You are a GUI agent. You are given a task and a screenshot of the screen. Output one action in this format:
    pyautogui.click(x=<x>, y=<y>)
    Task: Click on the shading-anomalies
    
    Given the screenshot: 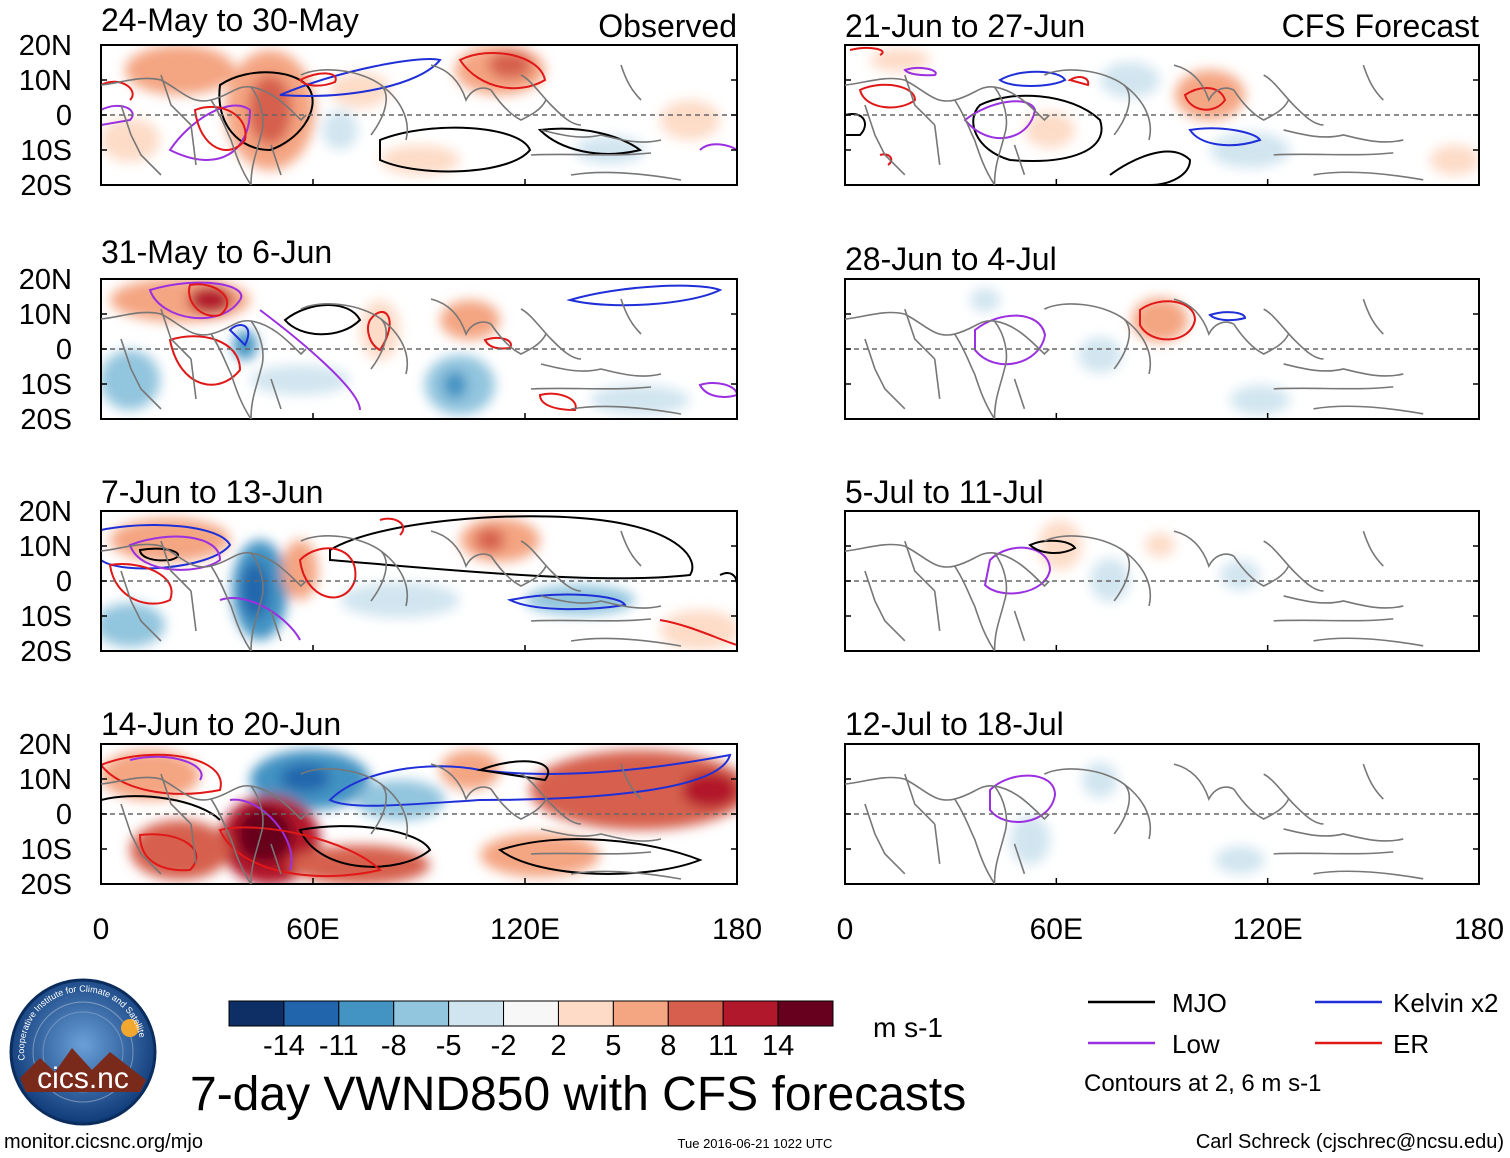 What is the action you would take?
    pyautogui.click(x=410, y=110)
    